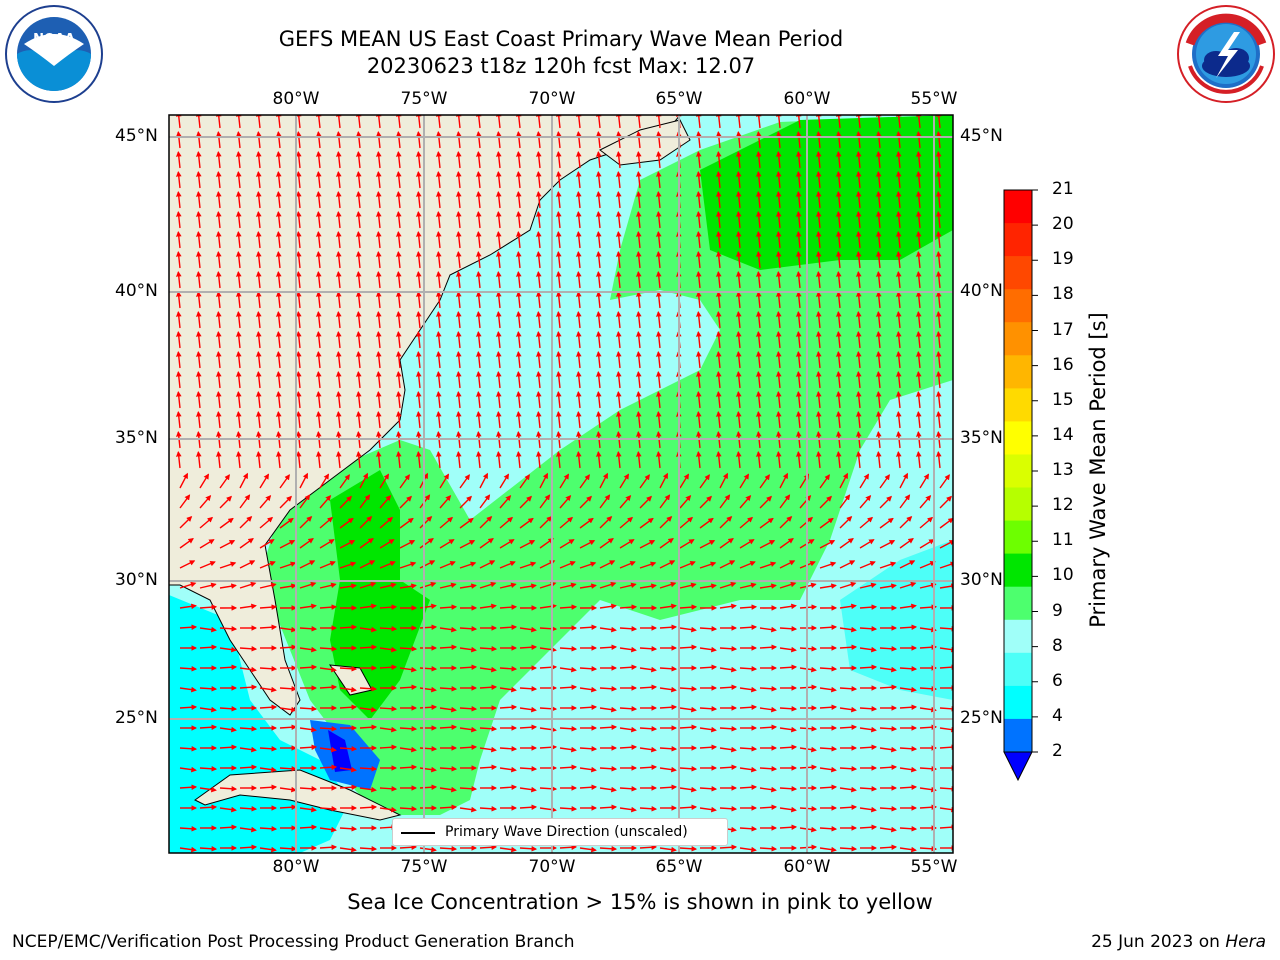 This screenshot has width=1280, height=960. Describe the element at coordinates (418, 833) in the screenshot. I see `legend-line-swatch` at that location.